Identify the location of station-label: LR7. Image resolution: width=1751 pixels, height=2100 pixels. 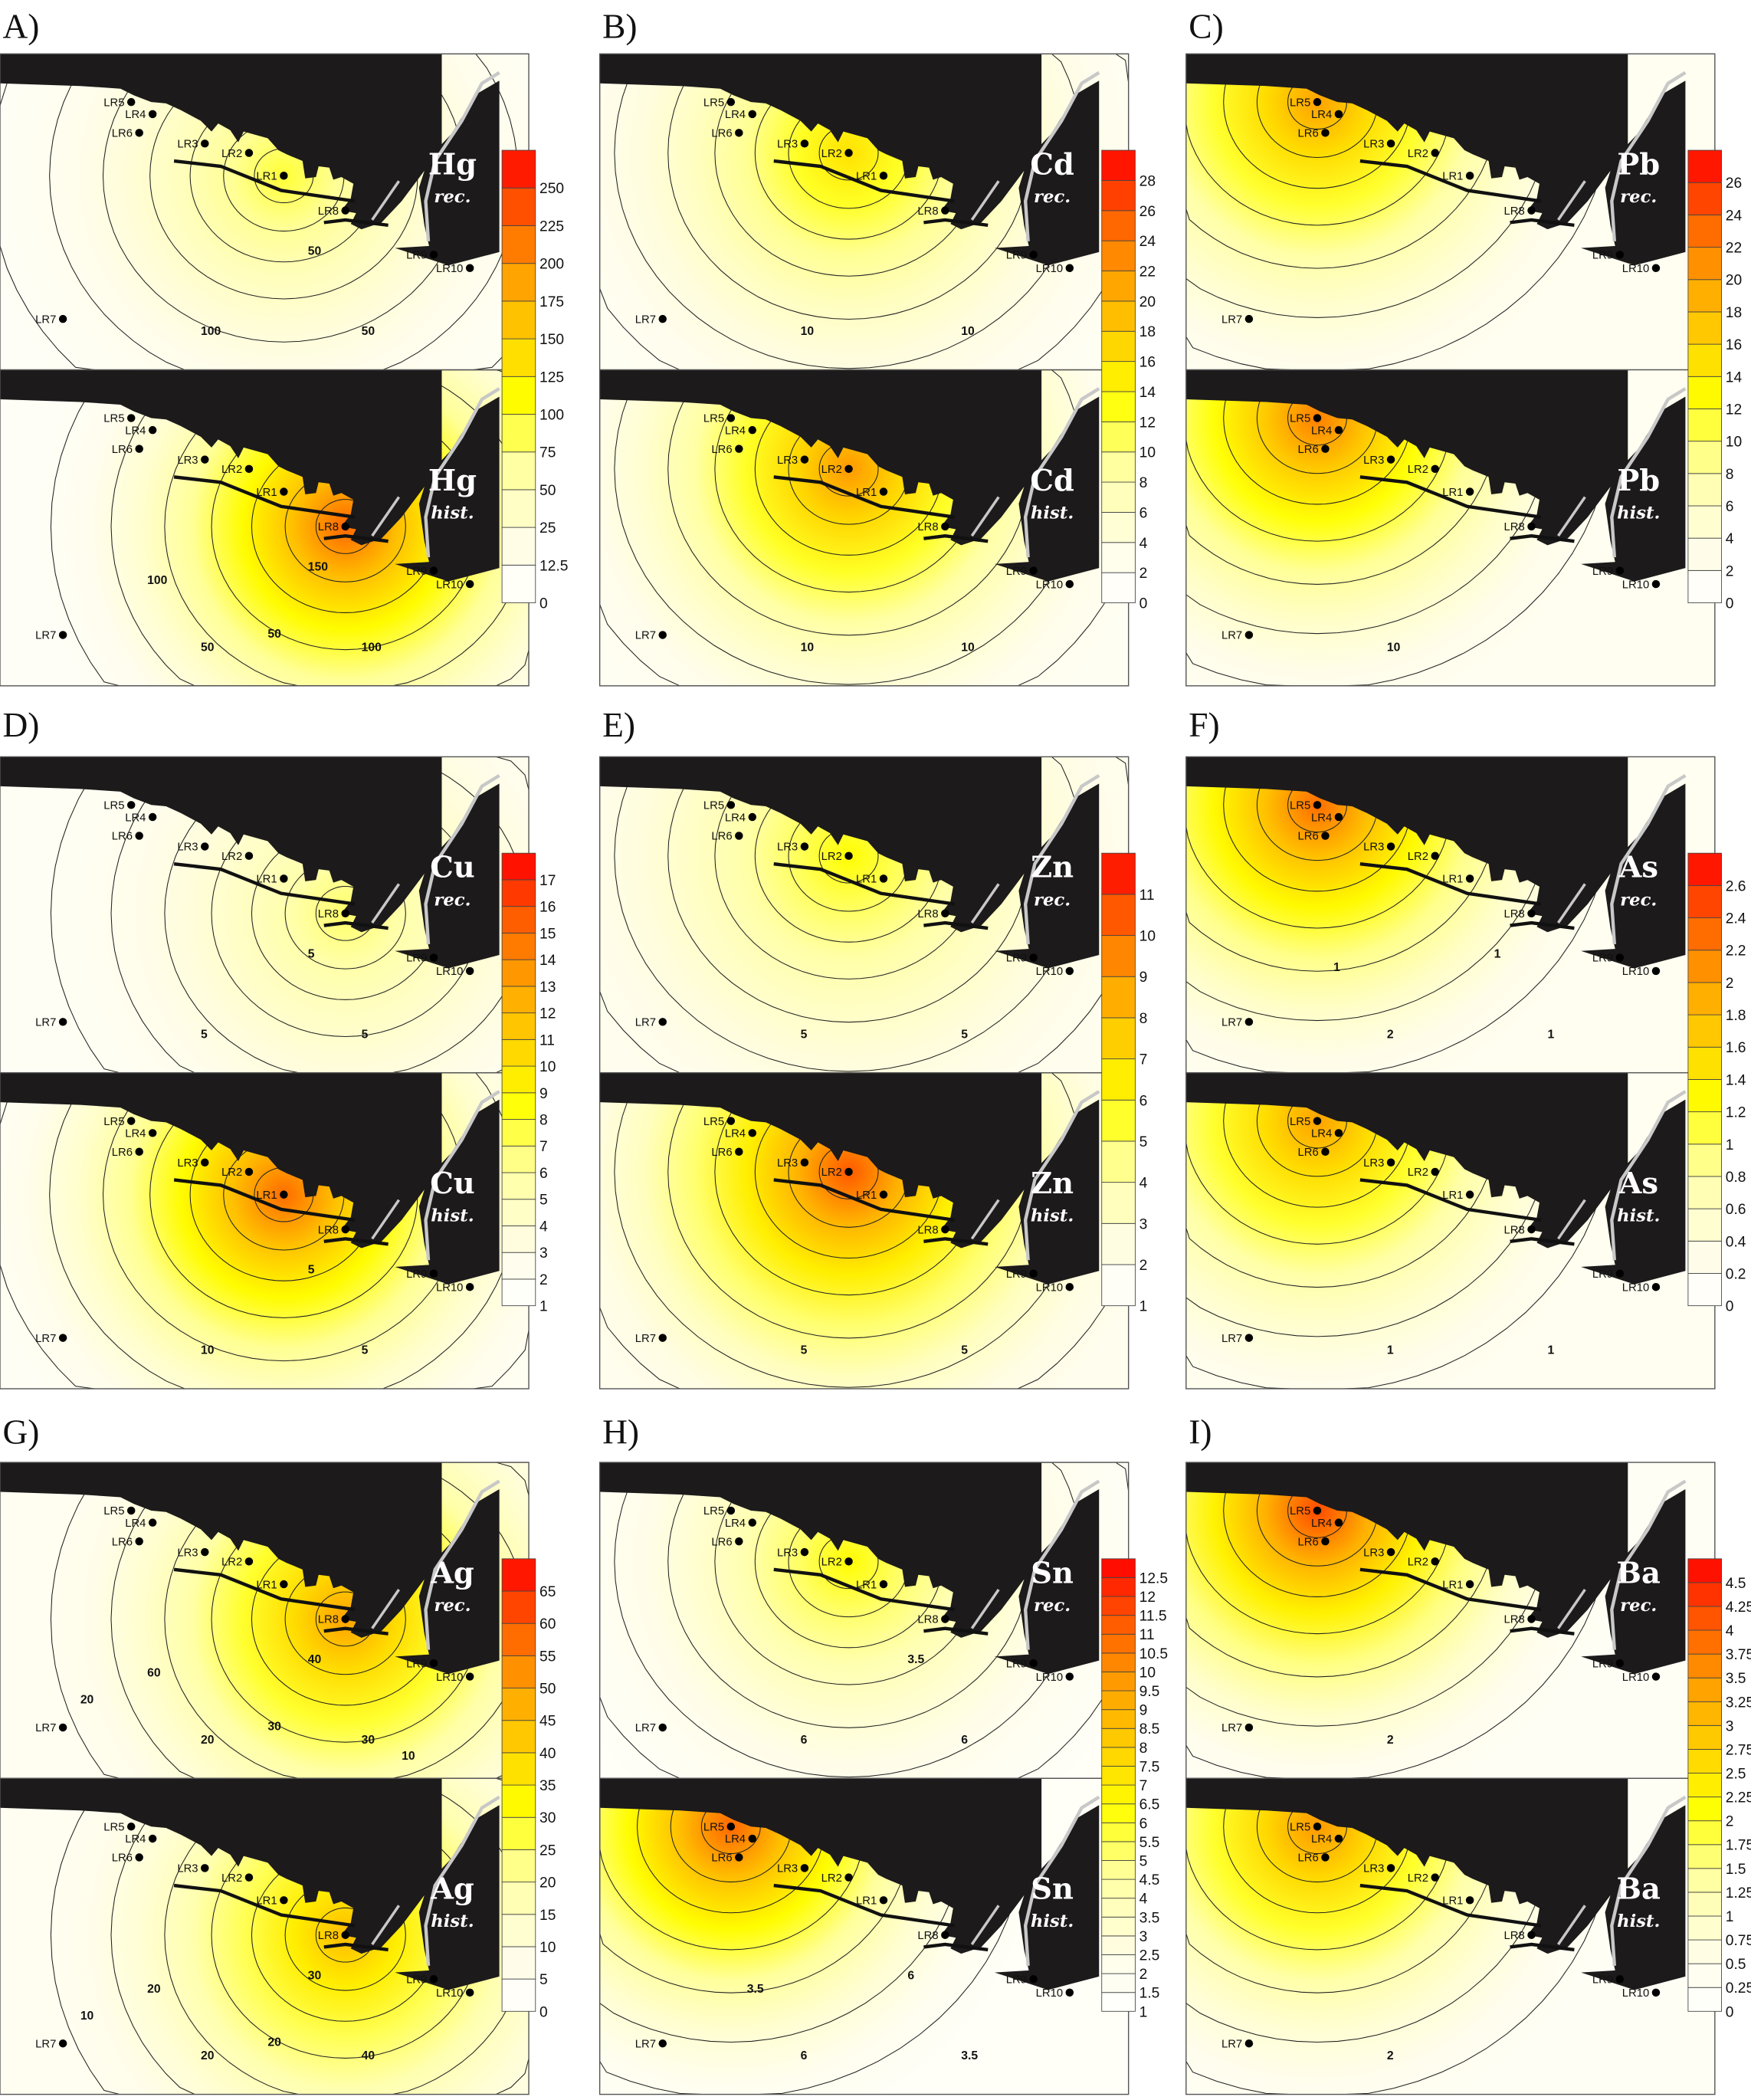
(1231, 1728).